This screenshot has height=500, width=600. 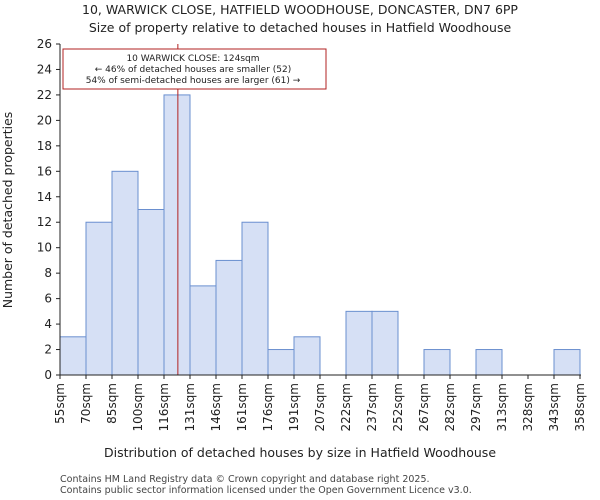 What do you see at coordinates (242, 407) in the screenshot?
I see `x-tick-label: 161sqm` at bounding box center [242, 407].